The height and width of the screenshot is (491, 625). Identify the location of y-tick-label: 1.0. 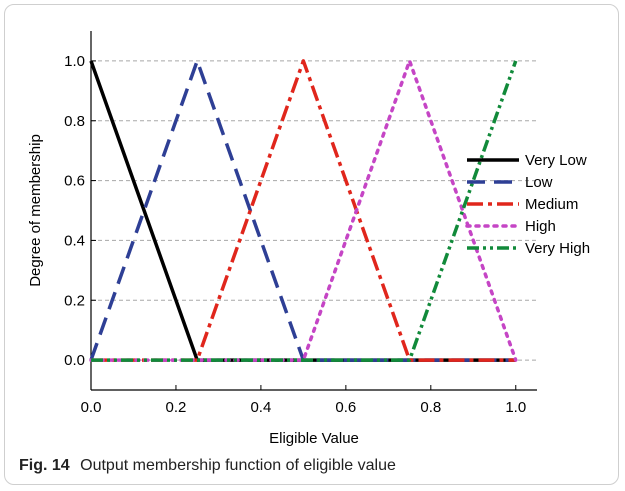
(74, 61).